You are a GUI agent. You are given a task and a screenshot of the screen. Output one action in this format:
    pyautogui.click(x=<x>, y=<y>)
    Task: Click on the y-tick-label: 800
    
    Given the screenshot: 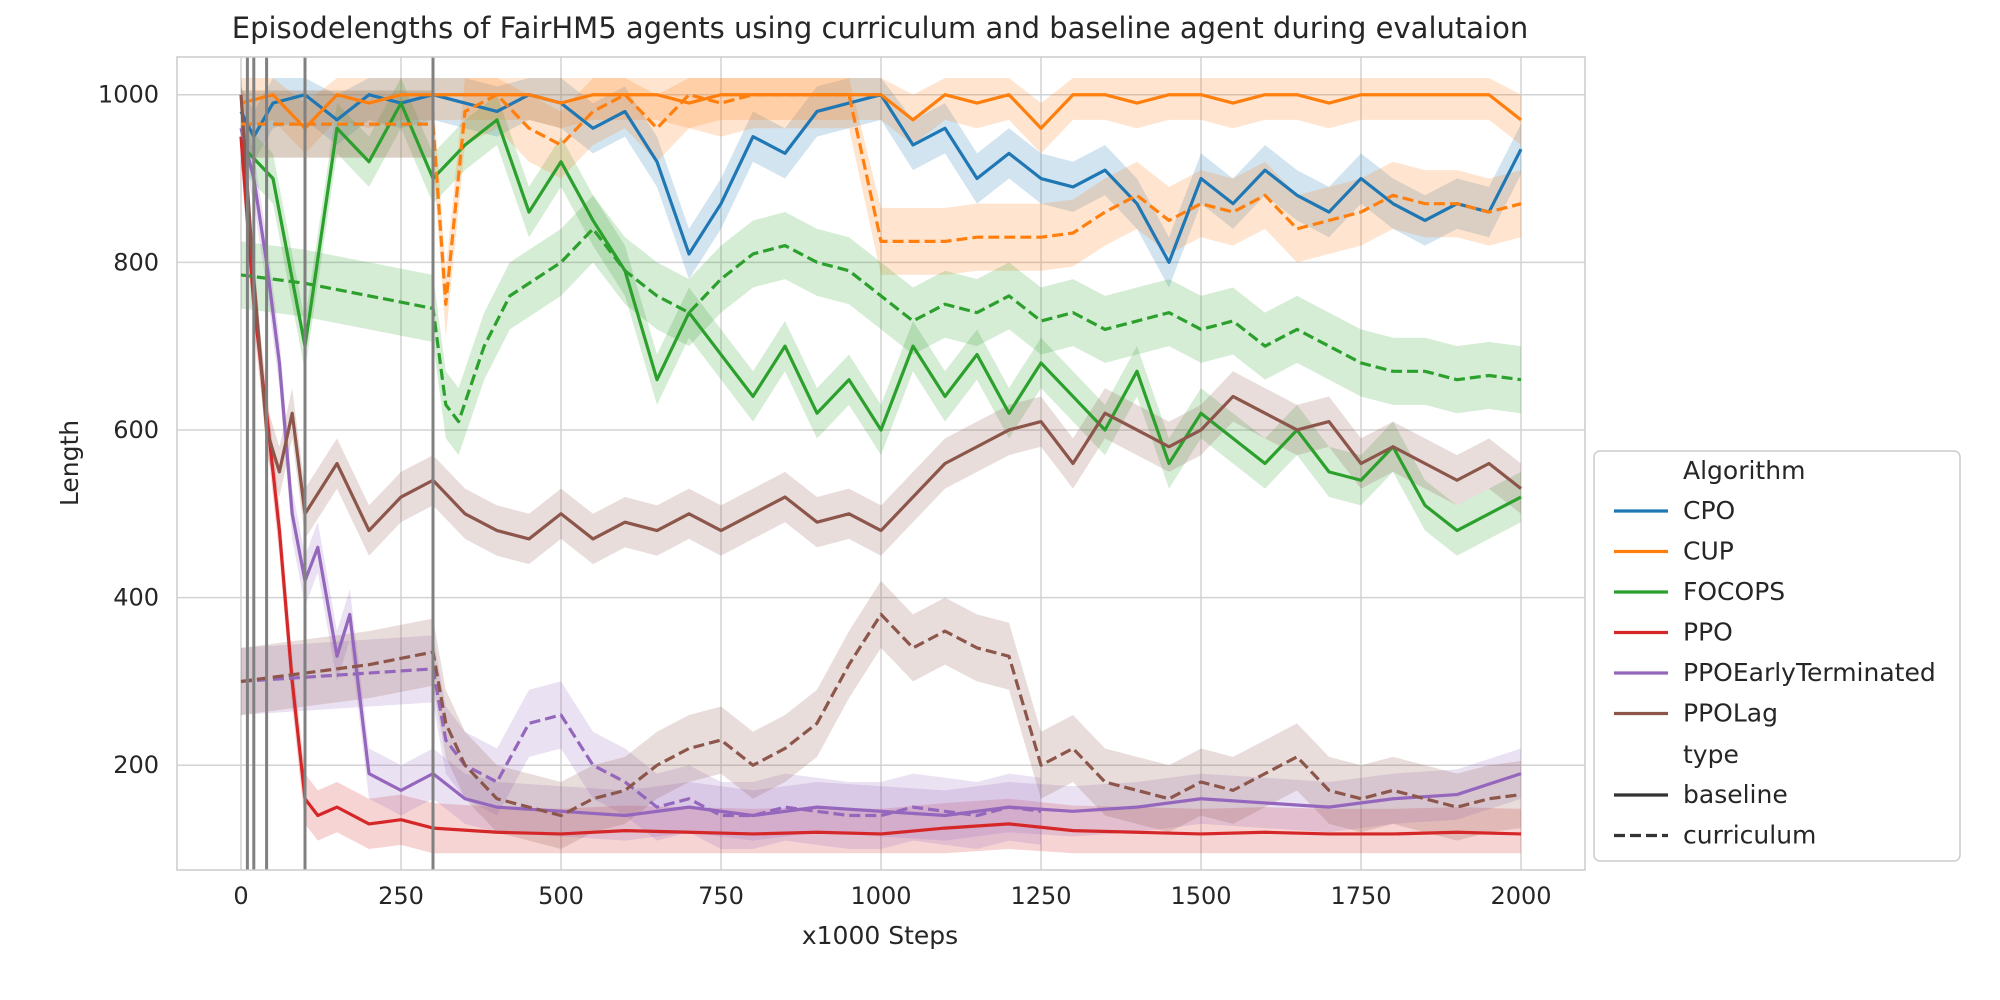 What is the action you would take?
    pyautogui.click(x=136, y=262)
    